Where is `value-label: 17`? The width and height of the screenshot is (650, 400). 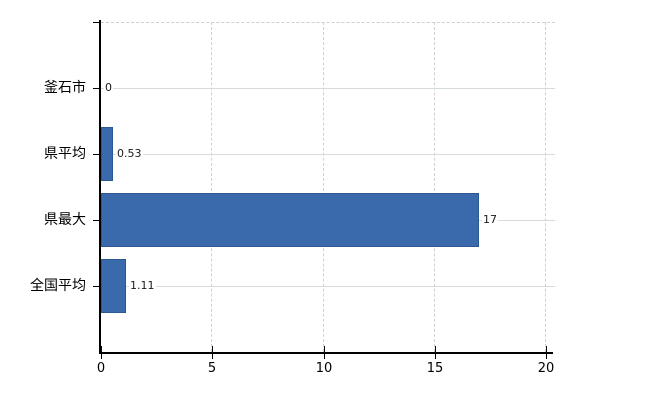
value-label: 17 is located at coordinates (490, 220).